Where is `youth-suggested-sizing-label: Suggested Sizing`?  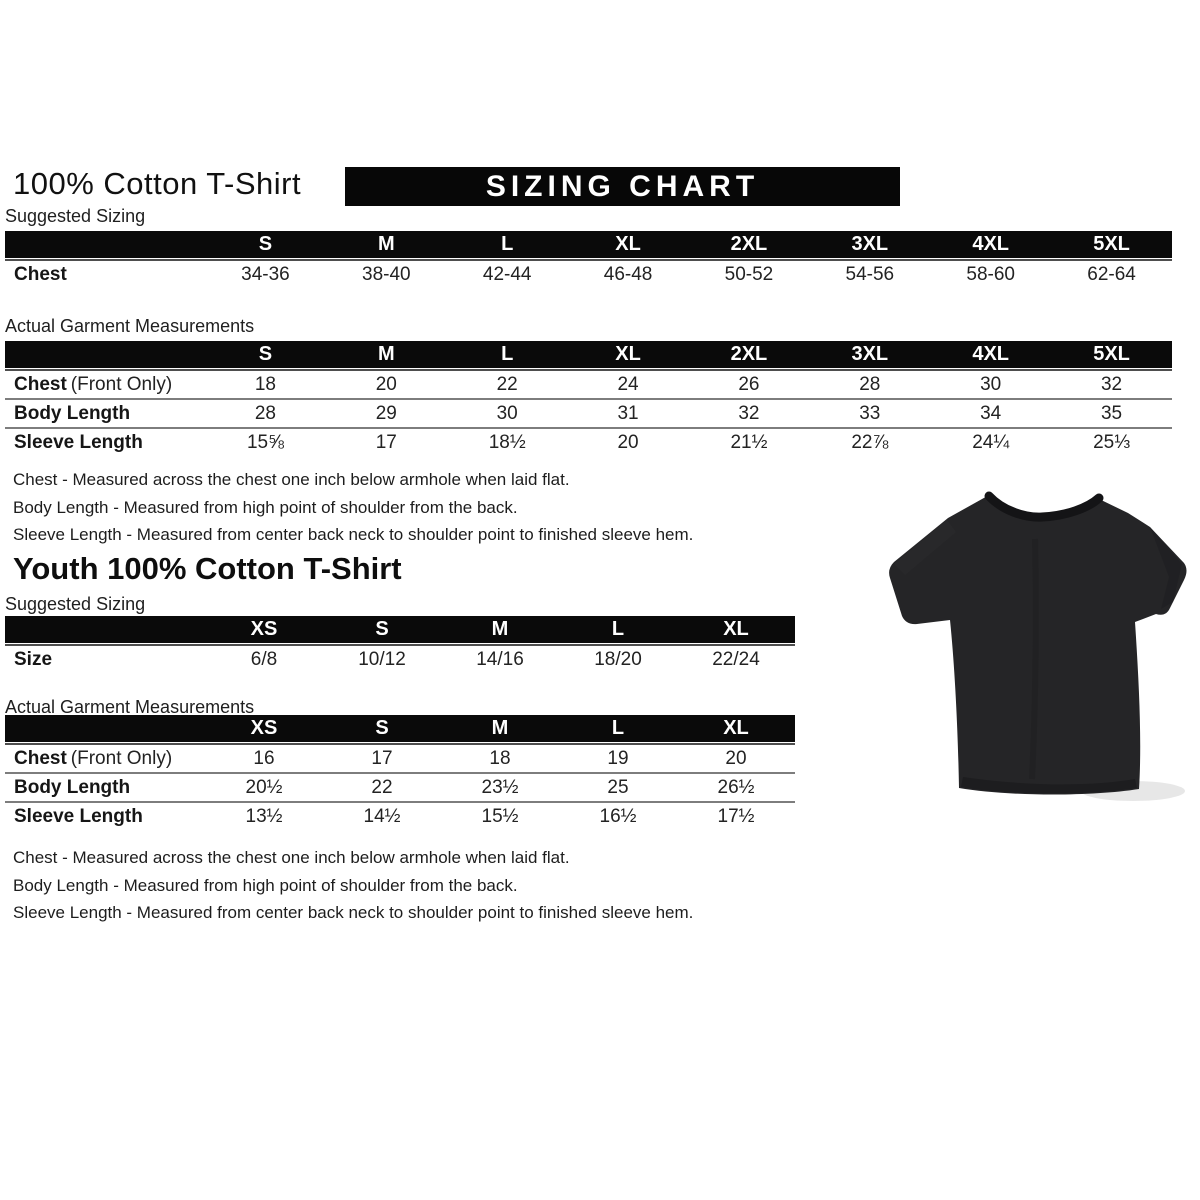
youth-suggested-sizing-label: Suggested Sizing is located at coordinates (75, 604).